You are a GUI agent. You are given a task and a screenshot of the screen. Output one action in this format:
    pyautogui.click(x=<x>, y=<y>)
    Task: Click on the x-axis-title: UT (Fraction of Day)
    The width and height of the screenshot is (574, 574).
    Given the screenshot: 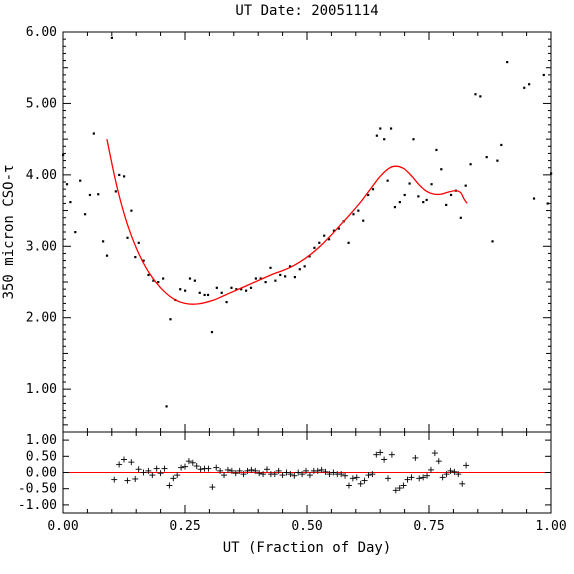 What is the action you would take?
    pyautogui.click(x=307, y=548)
    